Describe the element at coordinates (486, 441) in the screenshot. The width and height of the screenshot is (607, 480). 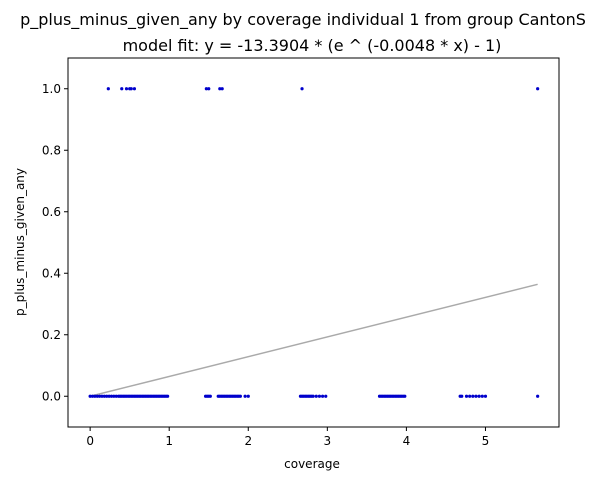
I see `x-tick-label: 5` at that location.